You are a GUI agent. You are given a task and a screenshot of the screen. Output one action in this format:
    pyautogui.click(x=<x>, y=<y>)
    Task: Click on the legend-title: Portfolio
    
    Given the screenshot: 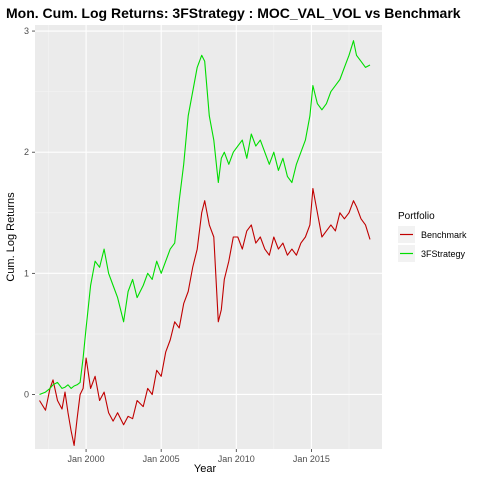 What is the action you would take?
    pyautogui.click(x=416, y=216)
    